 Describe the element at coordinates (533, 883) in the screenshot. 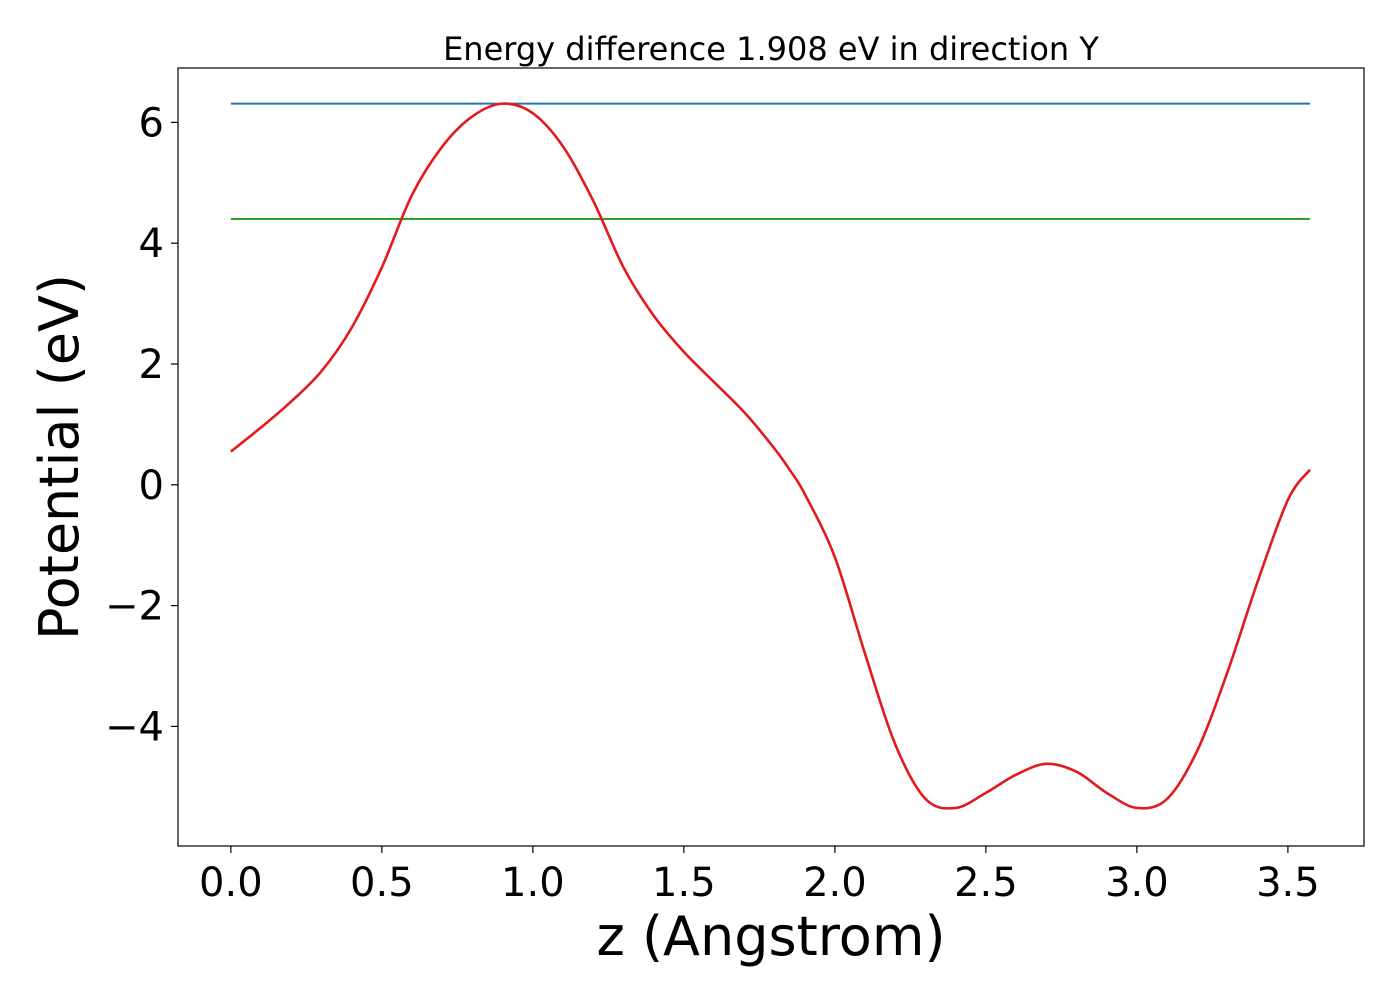

I see `x-tick-label: 1.0` at that location.